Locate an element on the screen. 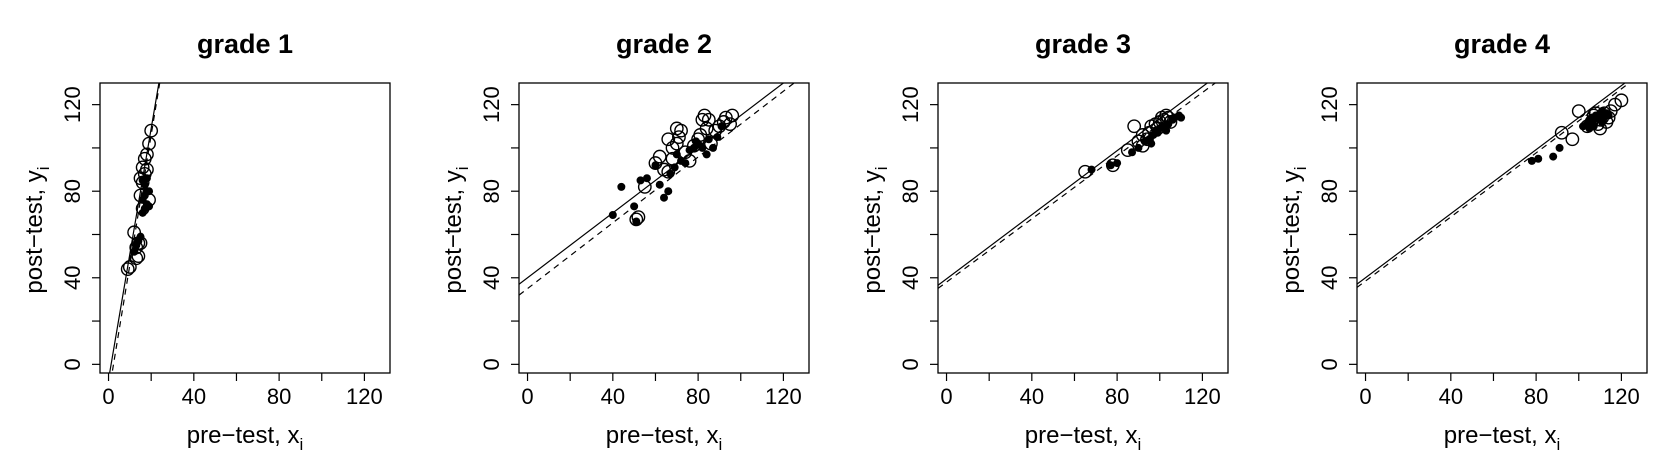 The image size is (1674, 467). x-tick-label: 120 is located at coordinates (364, 396).